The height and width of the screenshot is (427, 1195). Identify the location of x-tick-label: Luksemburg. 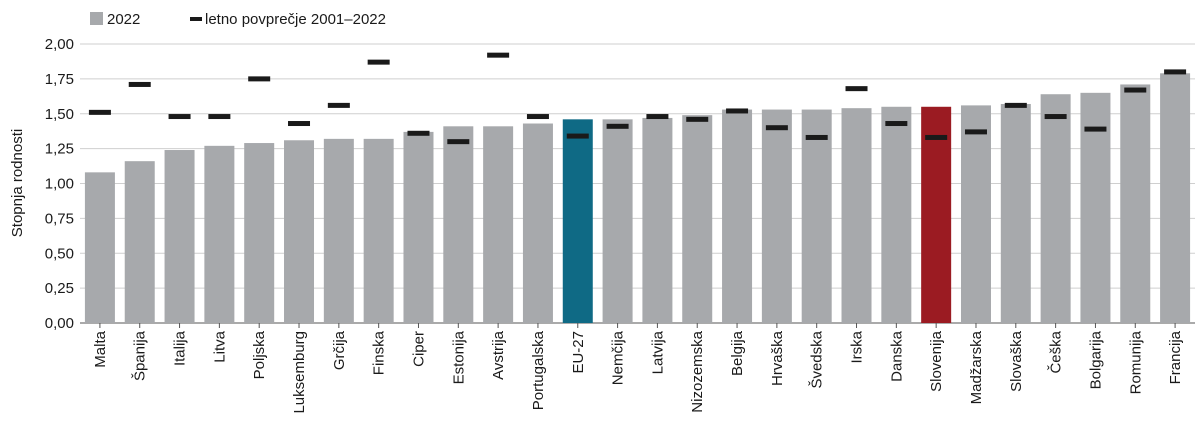
(299, 372).